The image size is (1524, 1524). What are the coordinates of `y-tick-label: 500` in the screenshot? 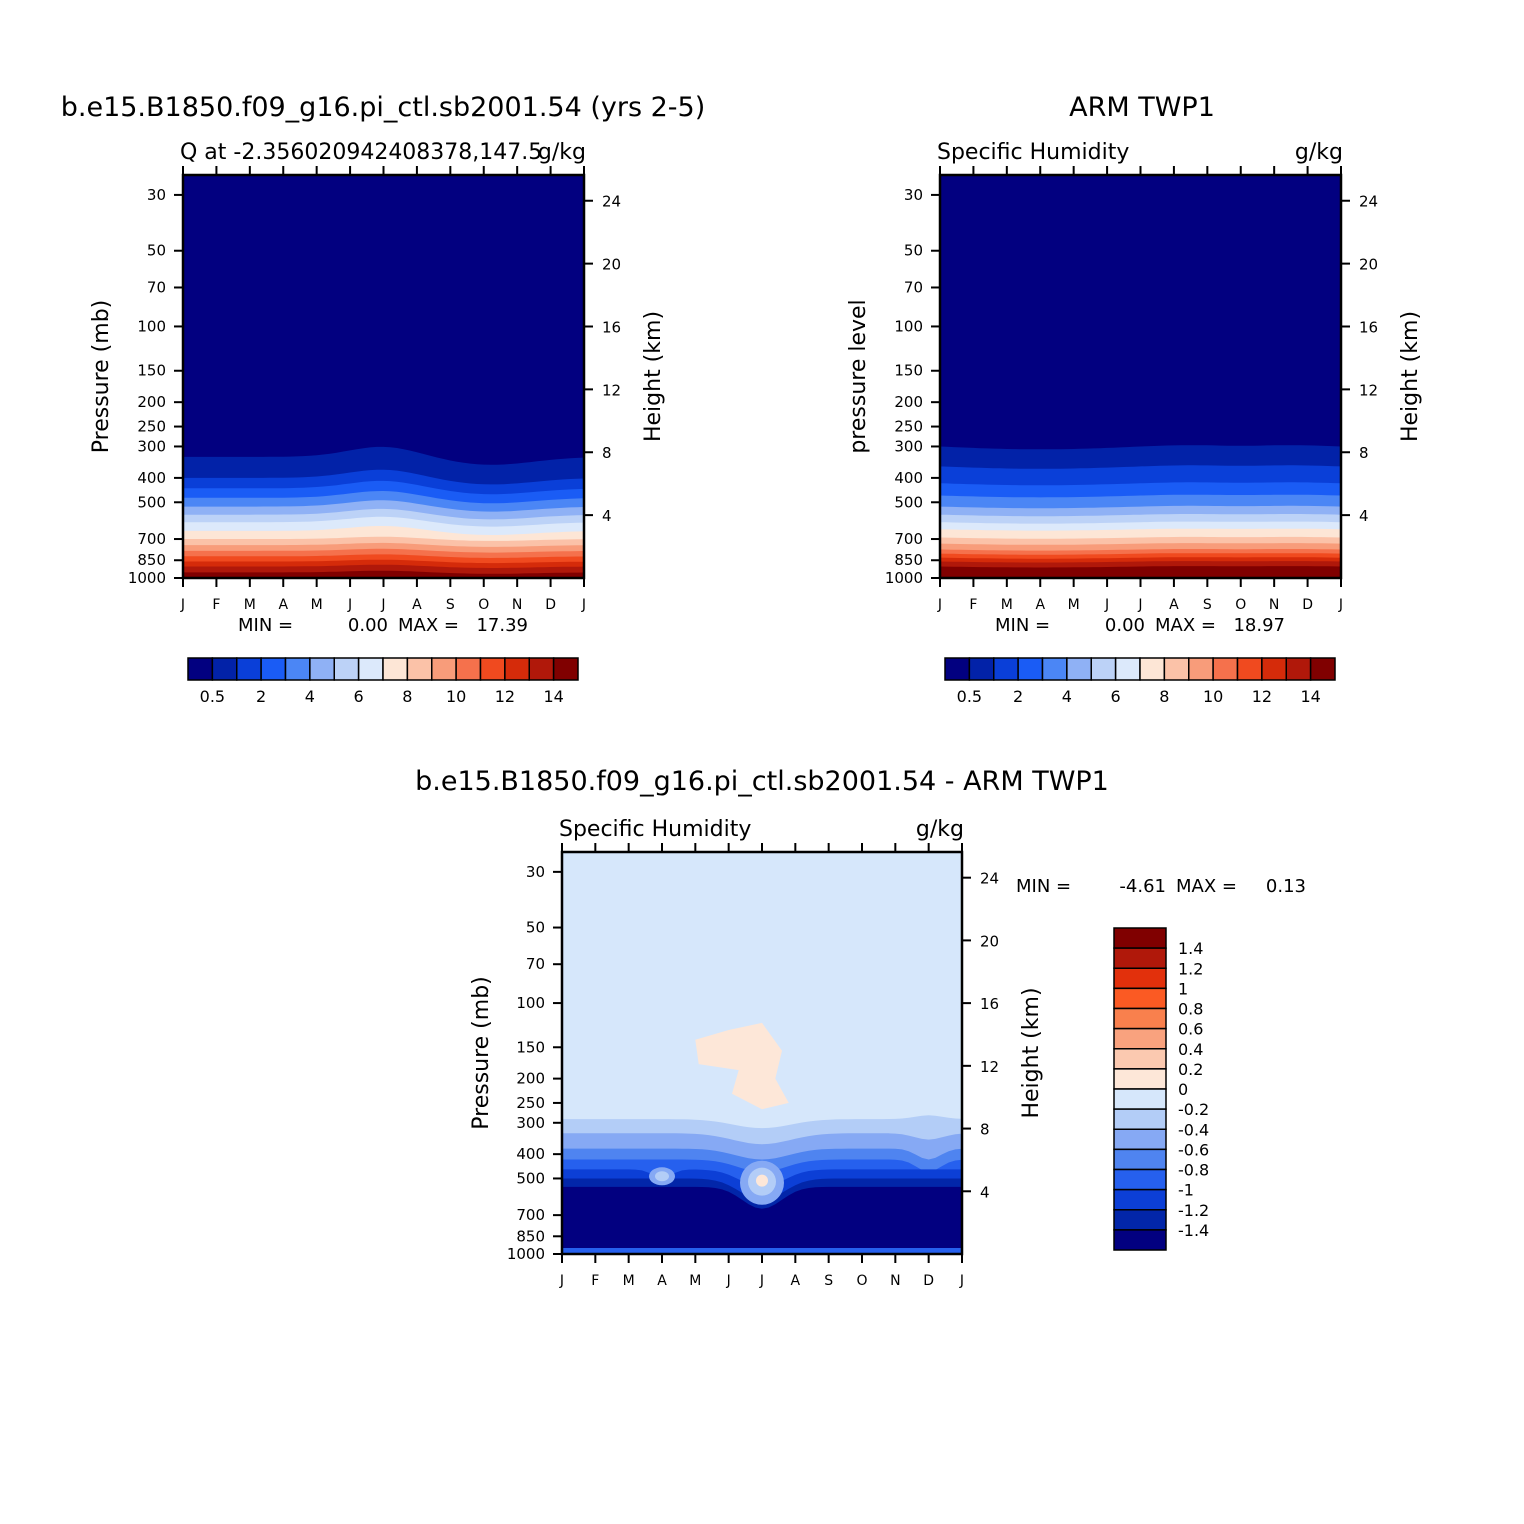 It's located at (151, 502).